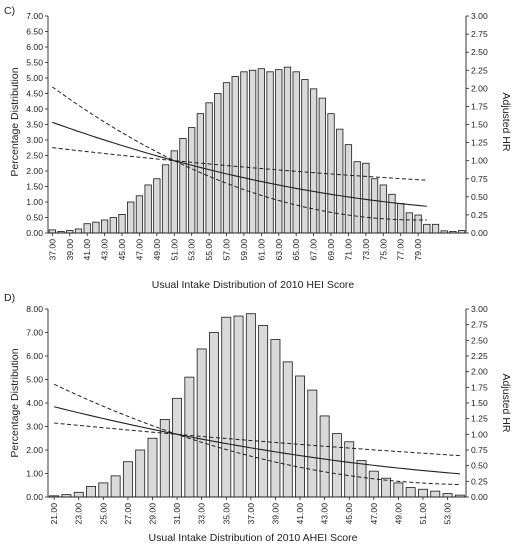 This screenshot has width=520, height=547. Describe the element at coordinates (9, 11) in the screenshot. I see `panel-label: C)` at that location.